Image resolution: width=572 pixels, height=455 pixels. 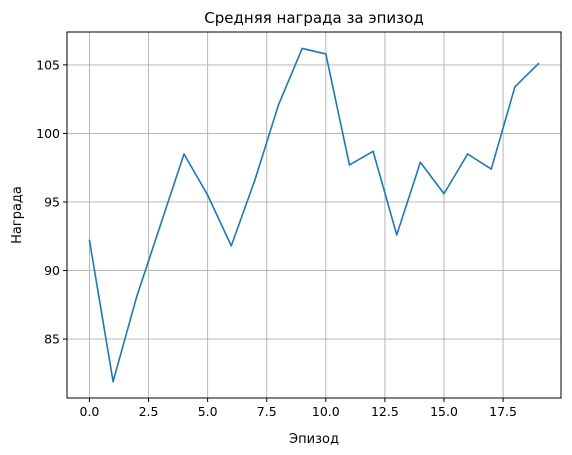 I want to click on x-tick-label: 15.0, so click(x=444, y=411).